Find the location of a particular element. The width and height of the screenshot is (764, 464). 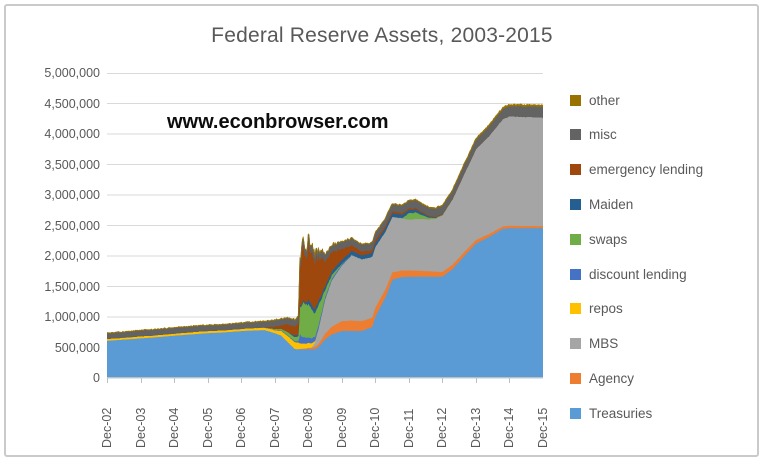

x-tick-label: Dec-04 is located at coordinates (174, 427).